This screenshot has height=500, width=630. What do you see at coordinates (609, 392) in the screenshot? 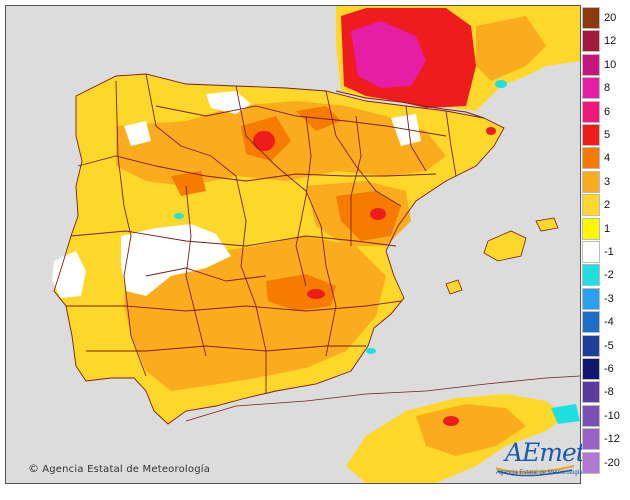
I see `legend-label: -8` at bounding box center [609, 392].